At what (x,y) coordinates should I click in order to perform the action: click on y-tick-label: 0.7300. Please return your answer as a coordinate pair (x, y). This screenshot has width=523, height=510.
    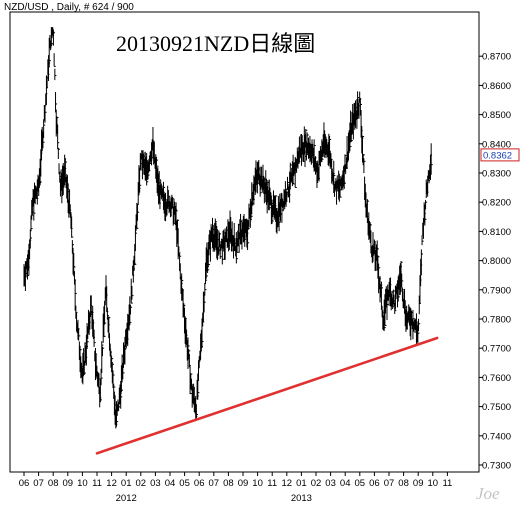
    Looking at the image, I should click on (496, 466).